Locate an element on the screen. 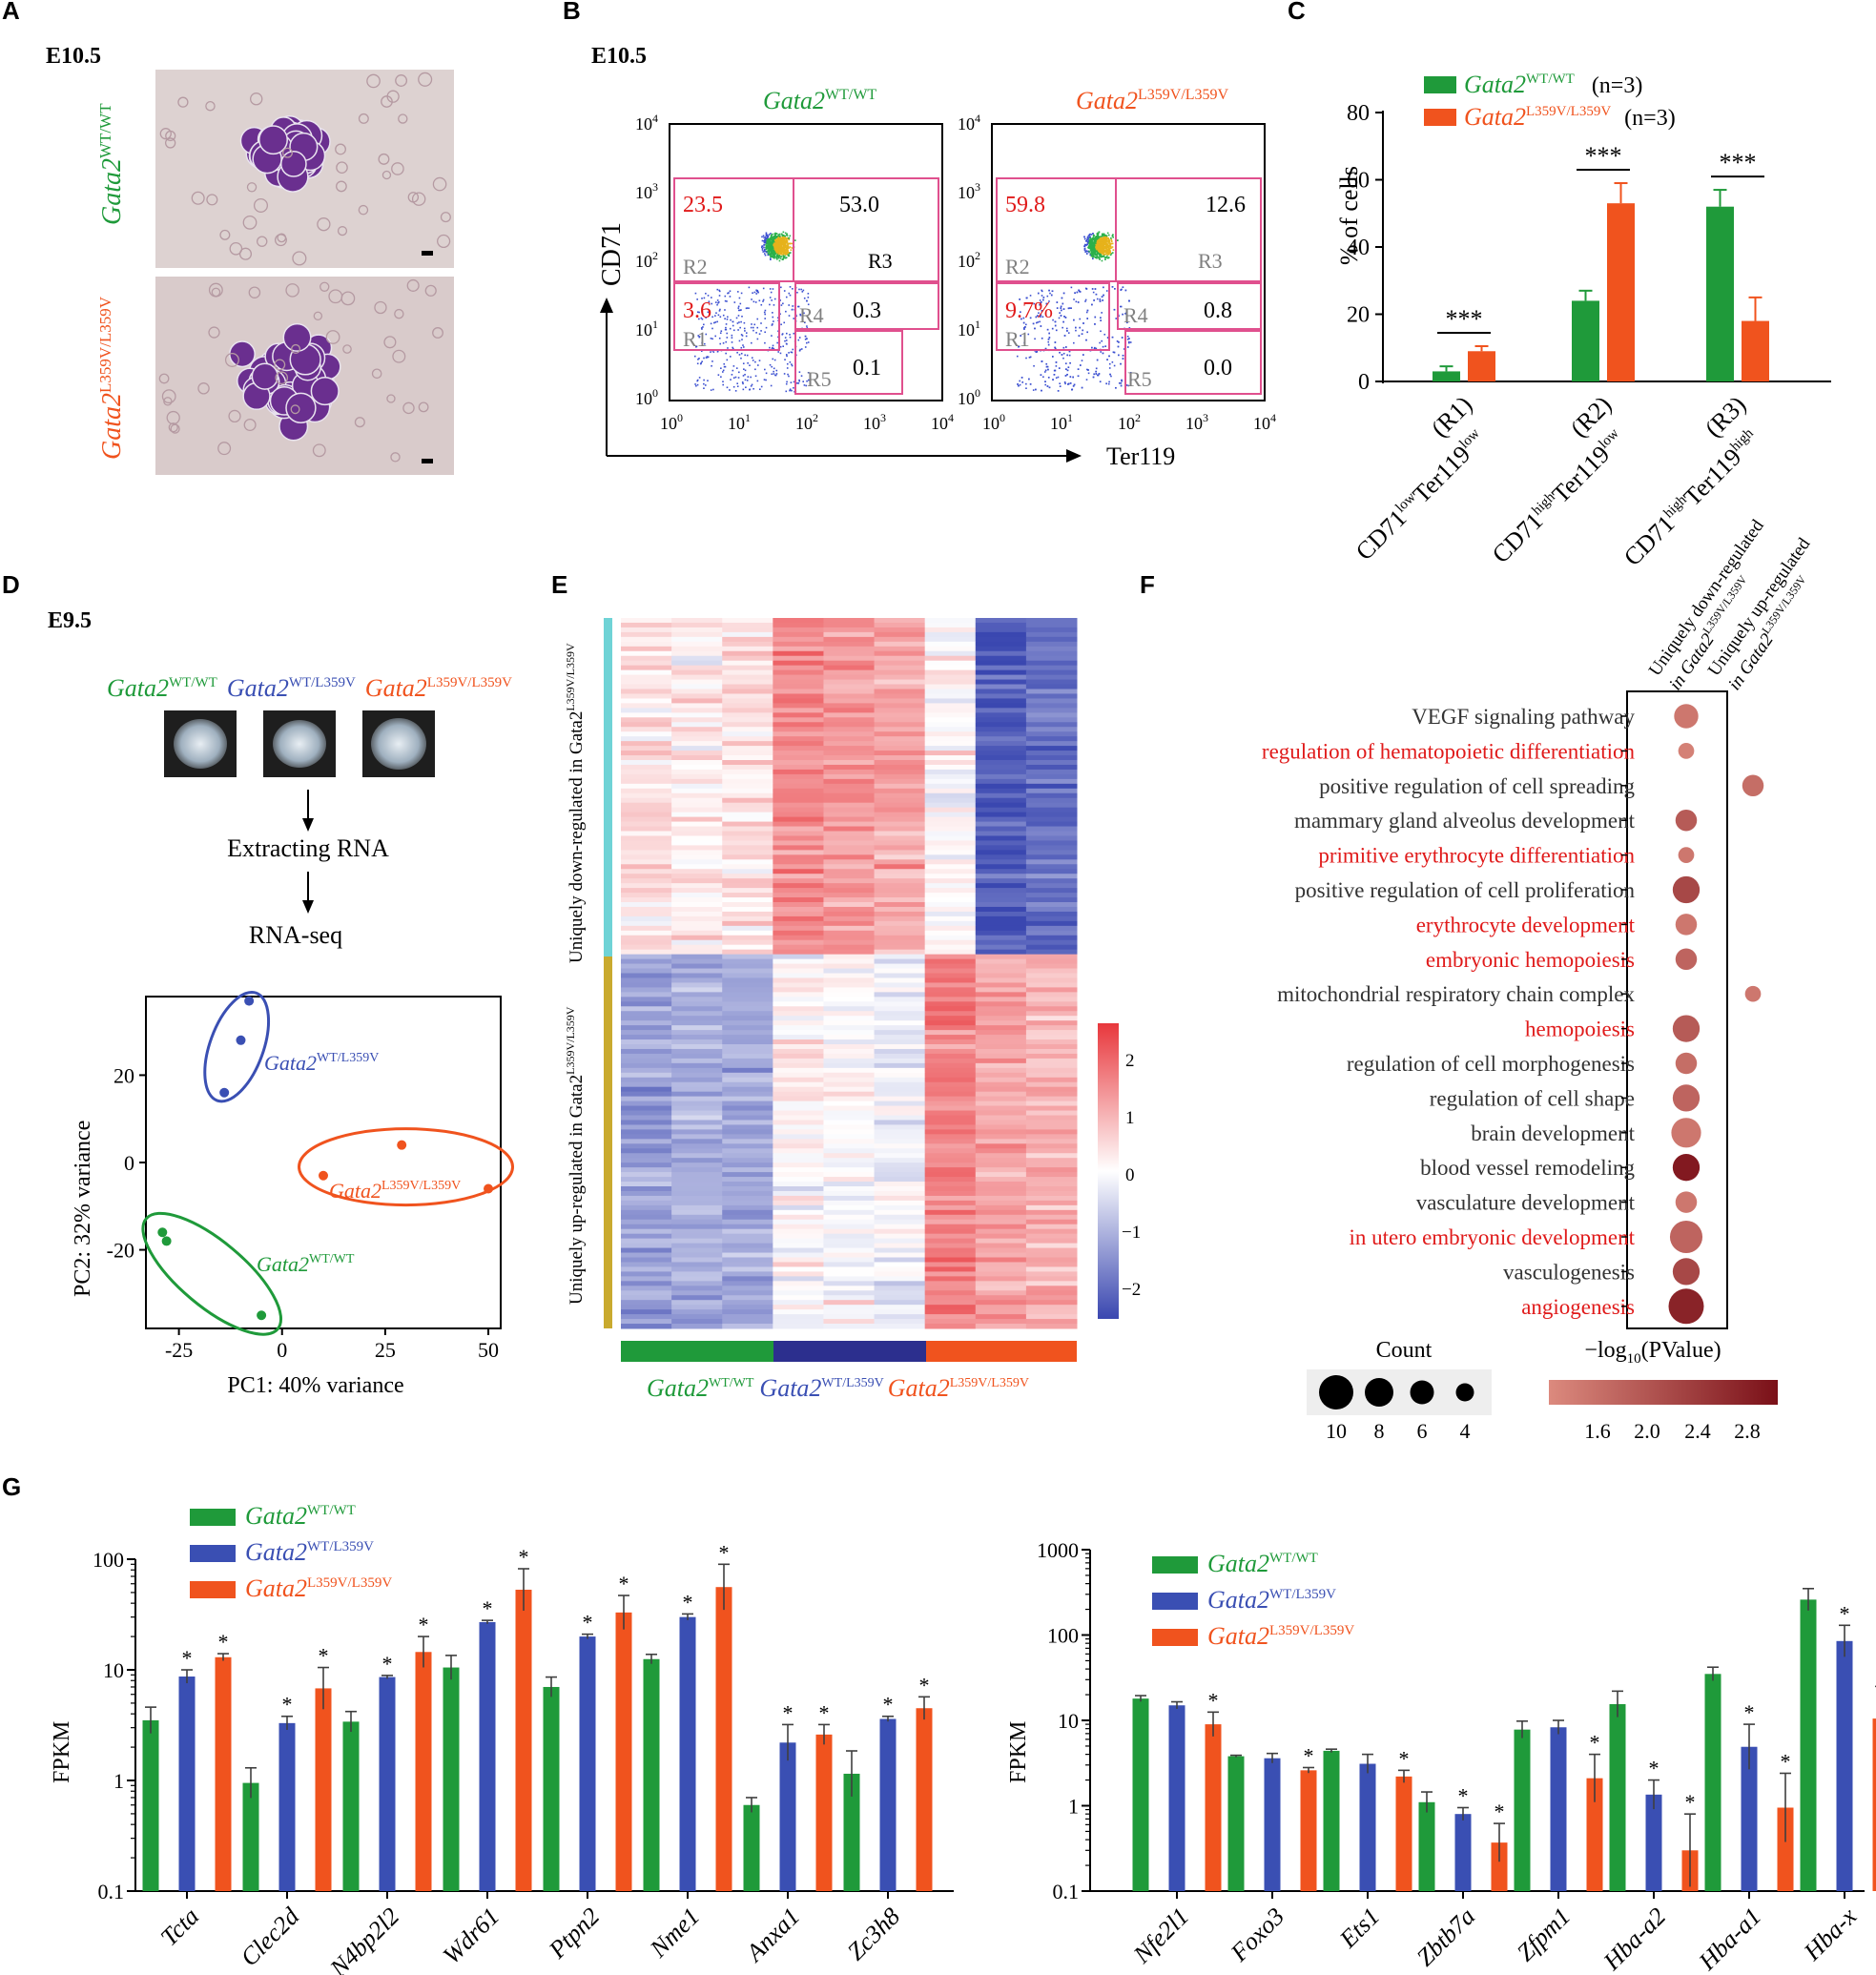 This screenshot has height=1975, width=1876. x-tick-label: 101 is located at coordinates (739, 422).